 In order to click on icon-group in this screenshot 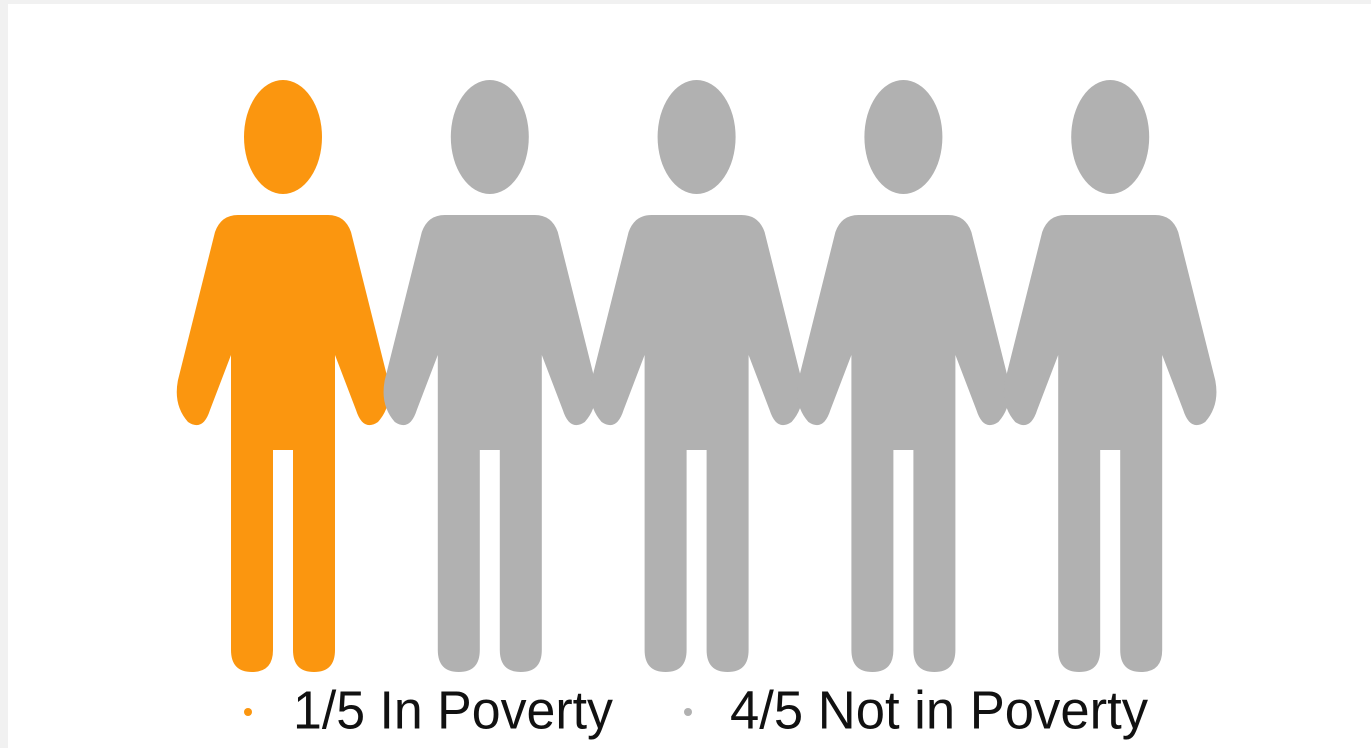, I will do `click(283, 376)`.